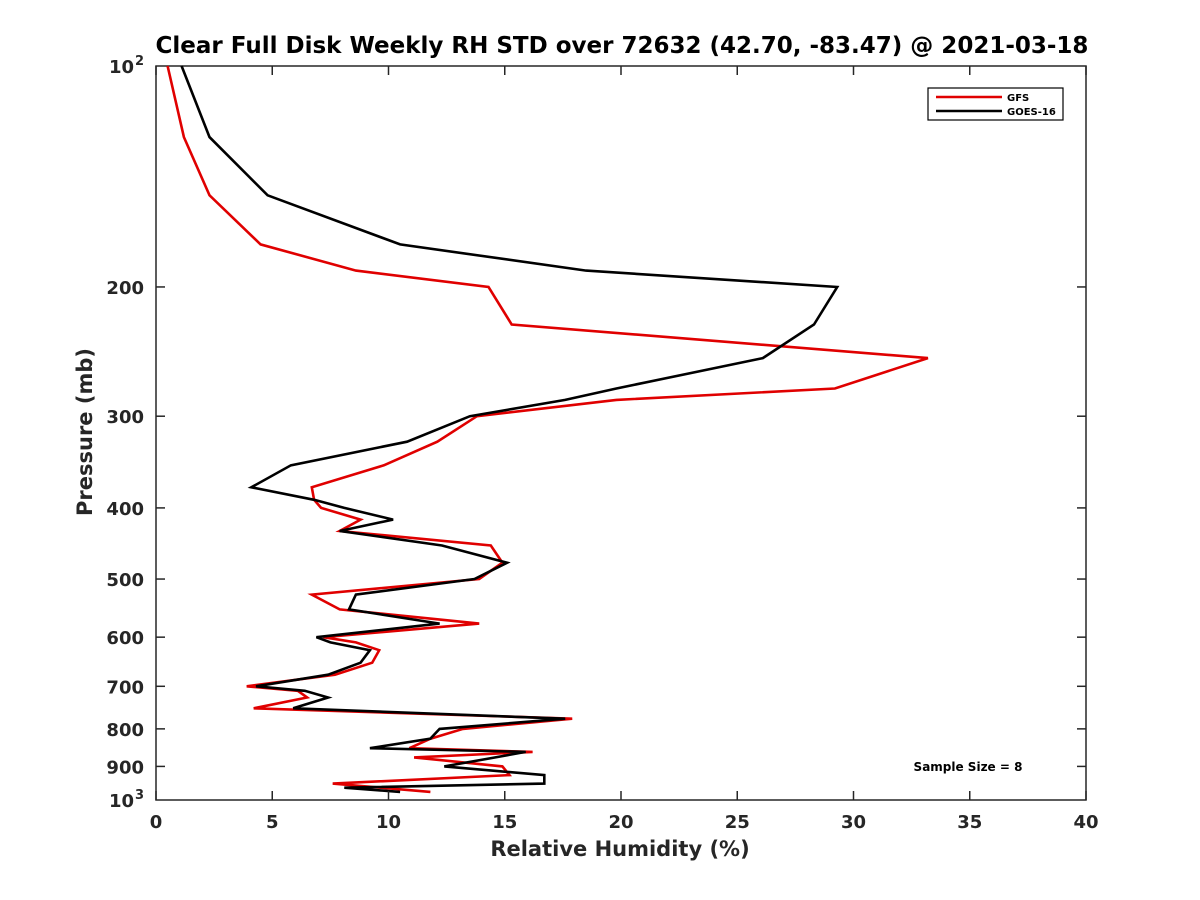 The height and width of the screenshot is (900, 1200). Describe the element at coordinates (125, 580) in the screenshot. I see `y-tick-label: 500` at that location.